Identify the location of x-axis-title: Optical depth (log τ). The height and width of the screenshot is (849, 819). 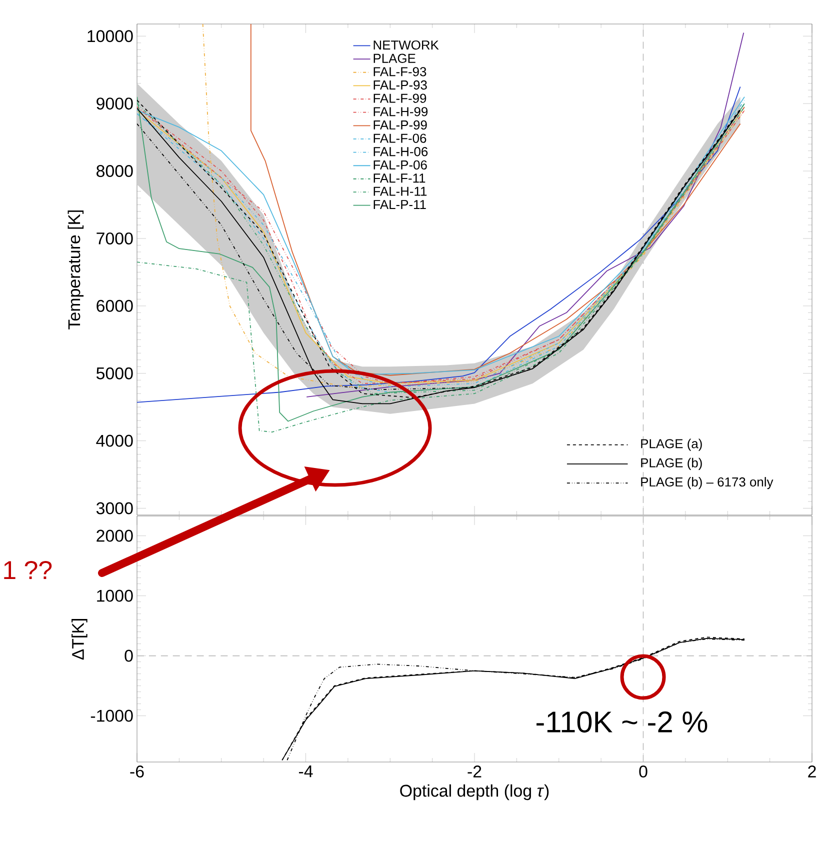
(474, 792).